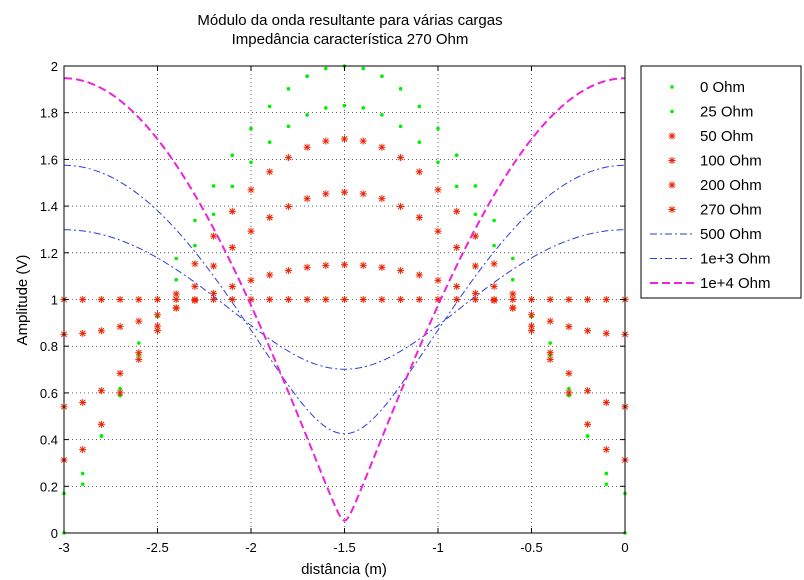 The image size is (804, 580). Describe the element at coordinates (344, 547) in the screenshot. I see `x-tick-label: -1.5` at that location.